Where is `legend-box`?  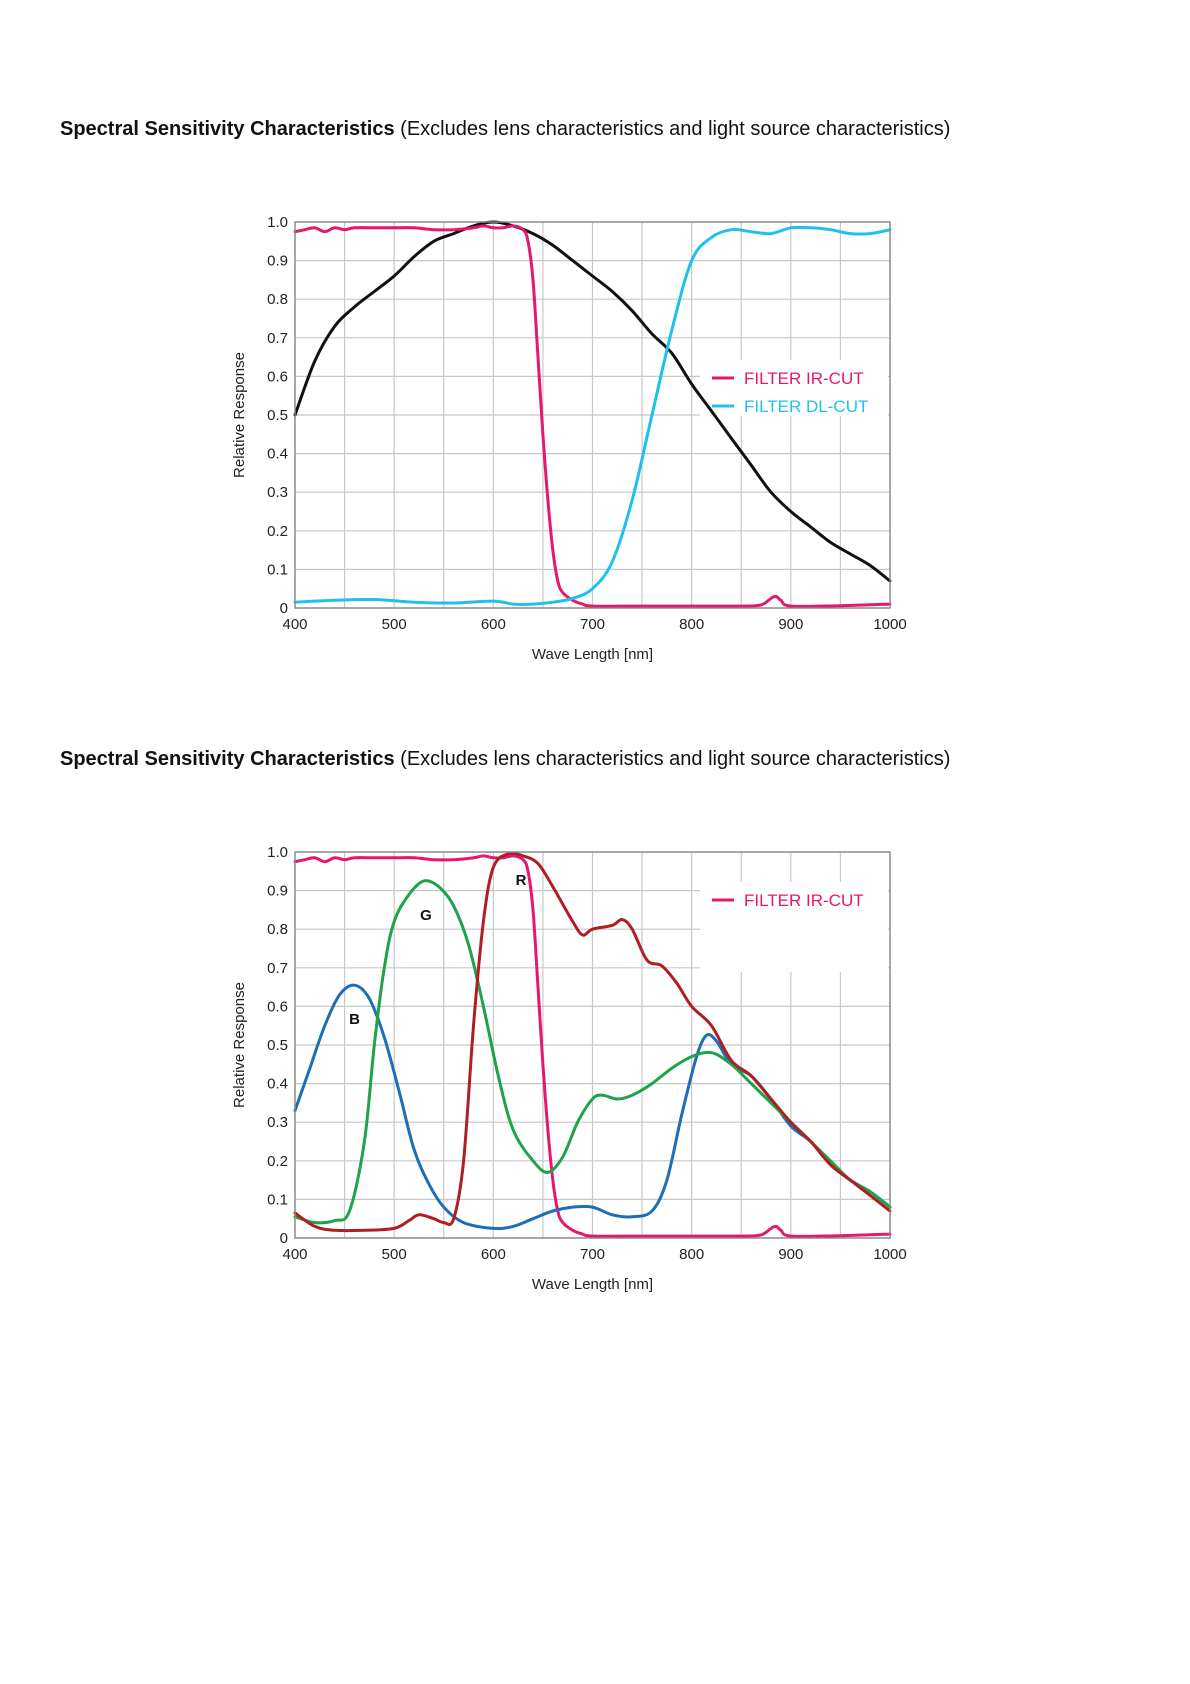
legend-box is located at coordinates (794, 927).